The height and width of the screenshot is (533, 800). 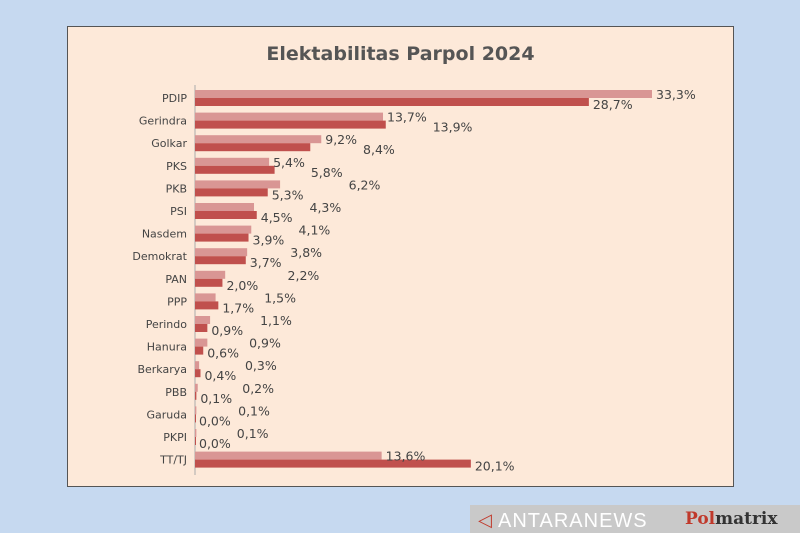 I want to click on data-label: 4,3%, so click(x=326, y=207).